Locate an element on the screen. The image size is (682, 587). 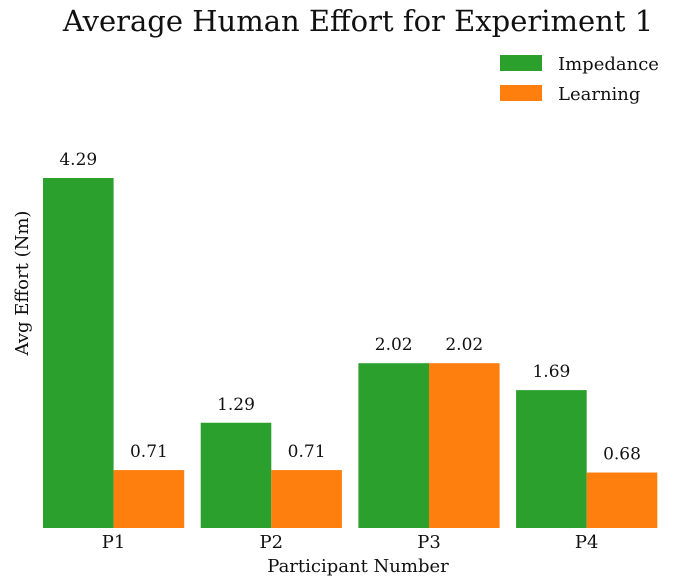
chart-title: Average Human Effort for Experiment 1 is located at coordinates (357, 21).